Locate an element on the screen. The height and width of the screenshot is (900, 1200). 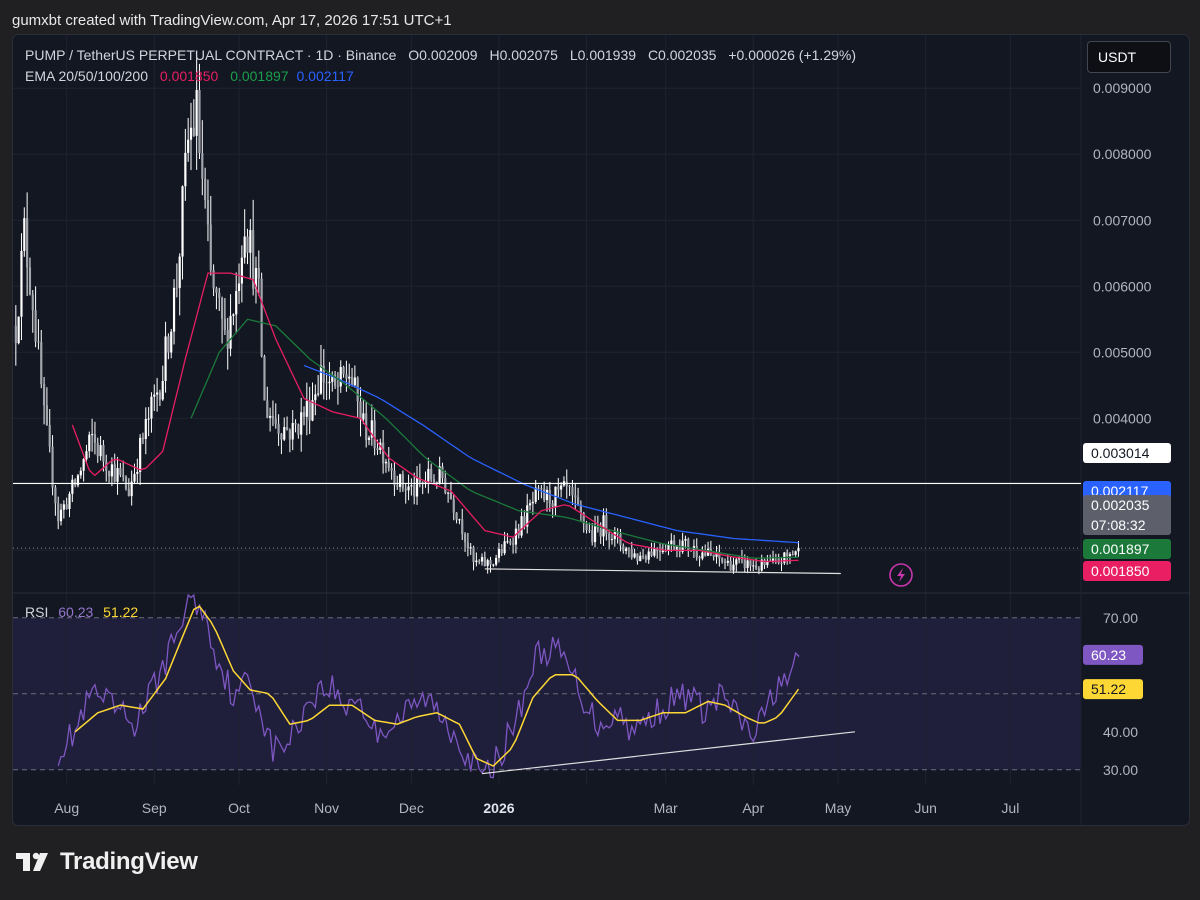
lightning-icon is located at coordinates (901, 575).